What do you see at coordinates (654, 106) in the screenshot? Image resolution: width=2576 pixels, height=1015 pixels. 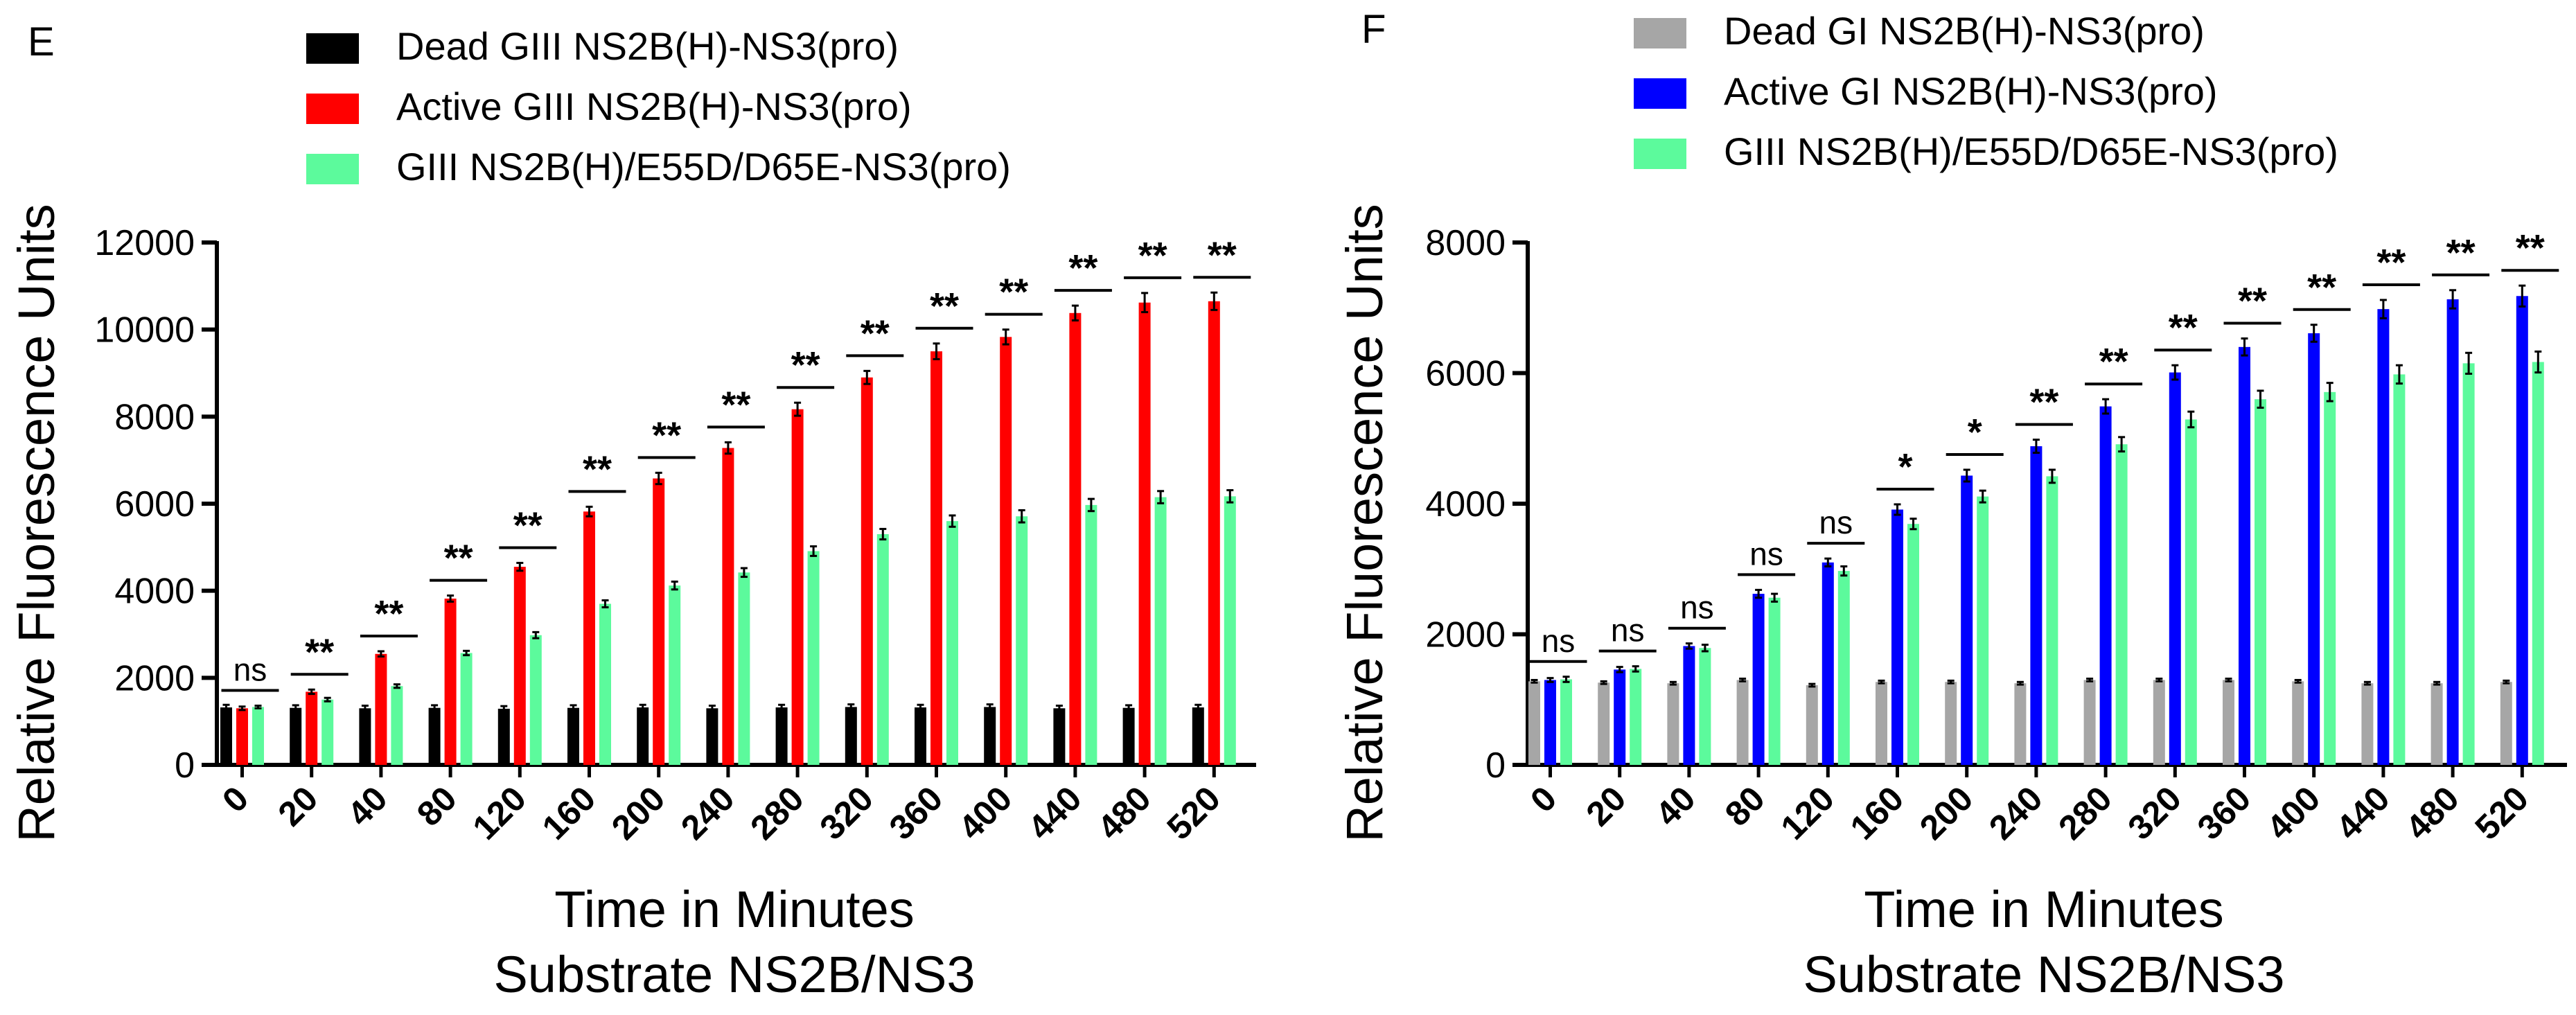 I see `legend-label-active-giii: Active GIII NS2B(H)-NS3(pro)` at bounding box center [654, 106].